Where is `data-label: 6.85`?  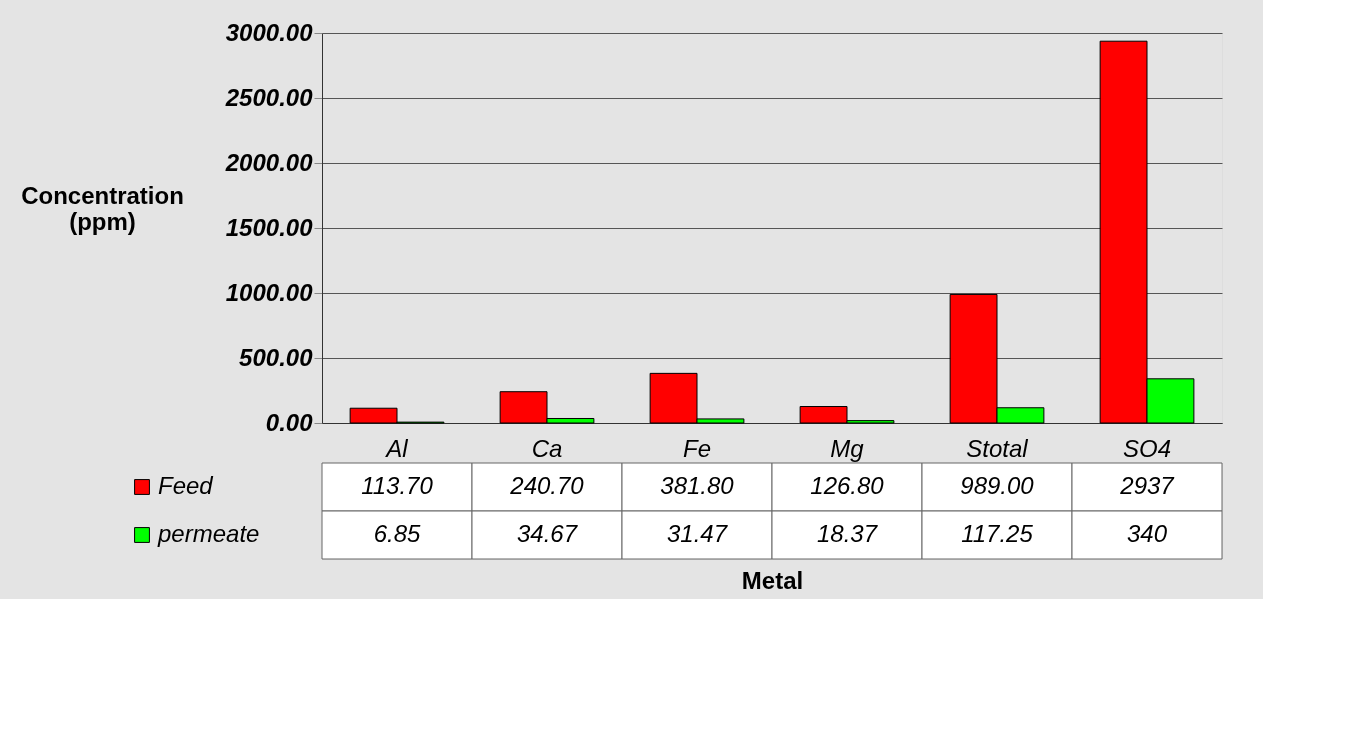
data-label: 6.85 is located at coordinates (397, 533).